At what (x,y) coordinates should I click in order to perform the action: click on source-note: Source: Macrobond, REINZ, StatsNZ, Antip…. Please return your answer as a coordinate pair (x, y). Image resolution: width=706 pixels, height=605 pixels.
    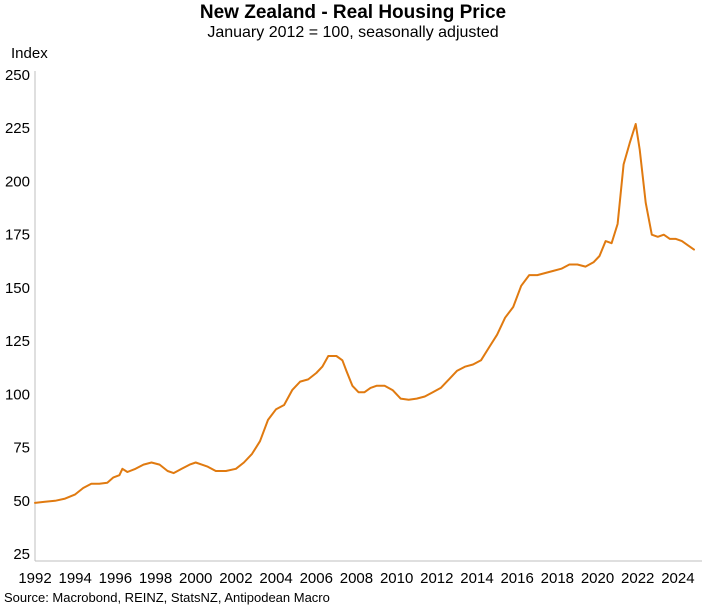
    Looking at the image, I should click on (167, 597).